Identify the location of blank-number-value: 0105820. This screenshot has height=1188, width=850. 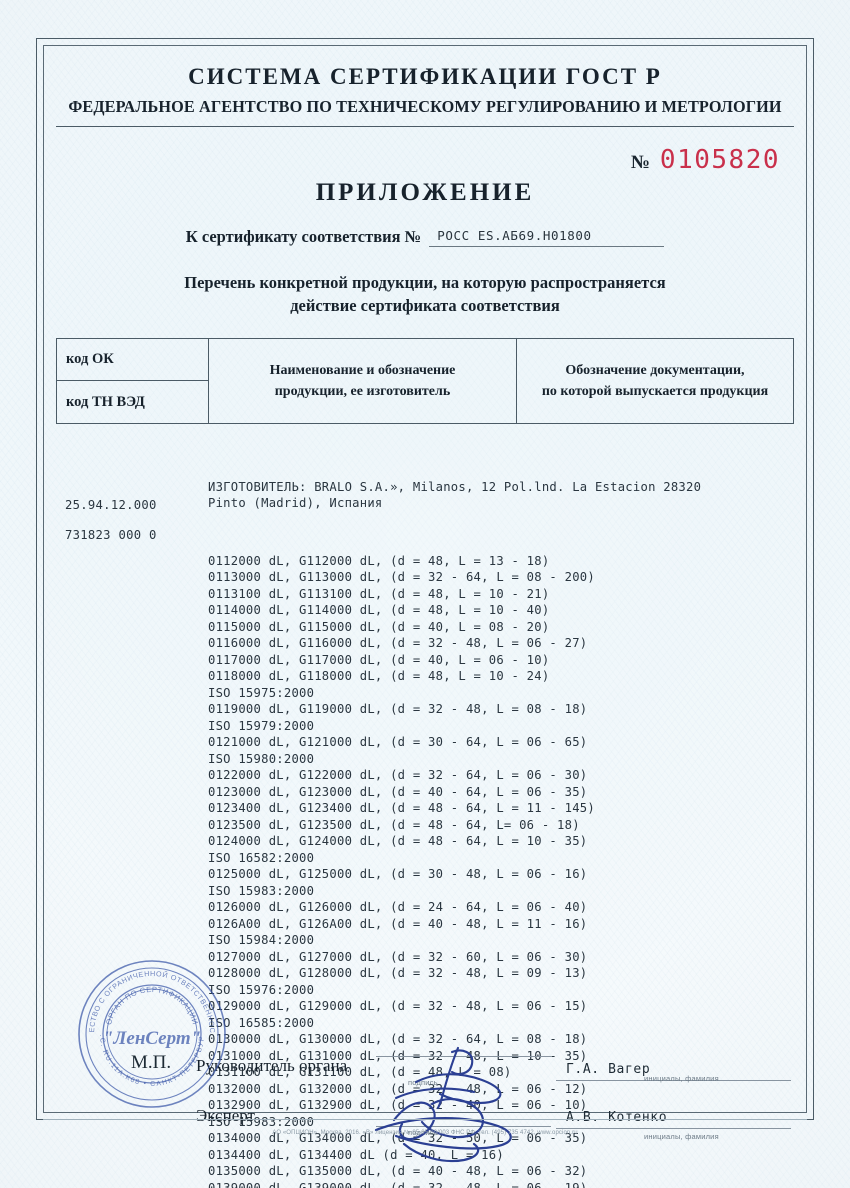
(719, 160).